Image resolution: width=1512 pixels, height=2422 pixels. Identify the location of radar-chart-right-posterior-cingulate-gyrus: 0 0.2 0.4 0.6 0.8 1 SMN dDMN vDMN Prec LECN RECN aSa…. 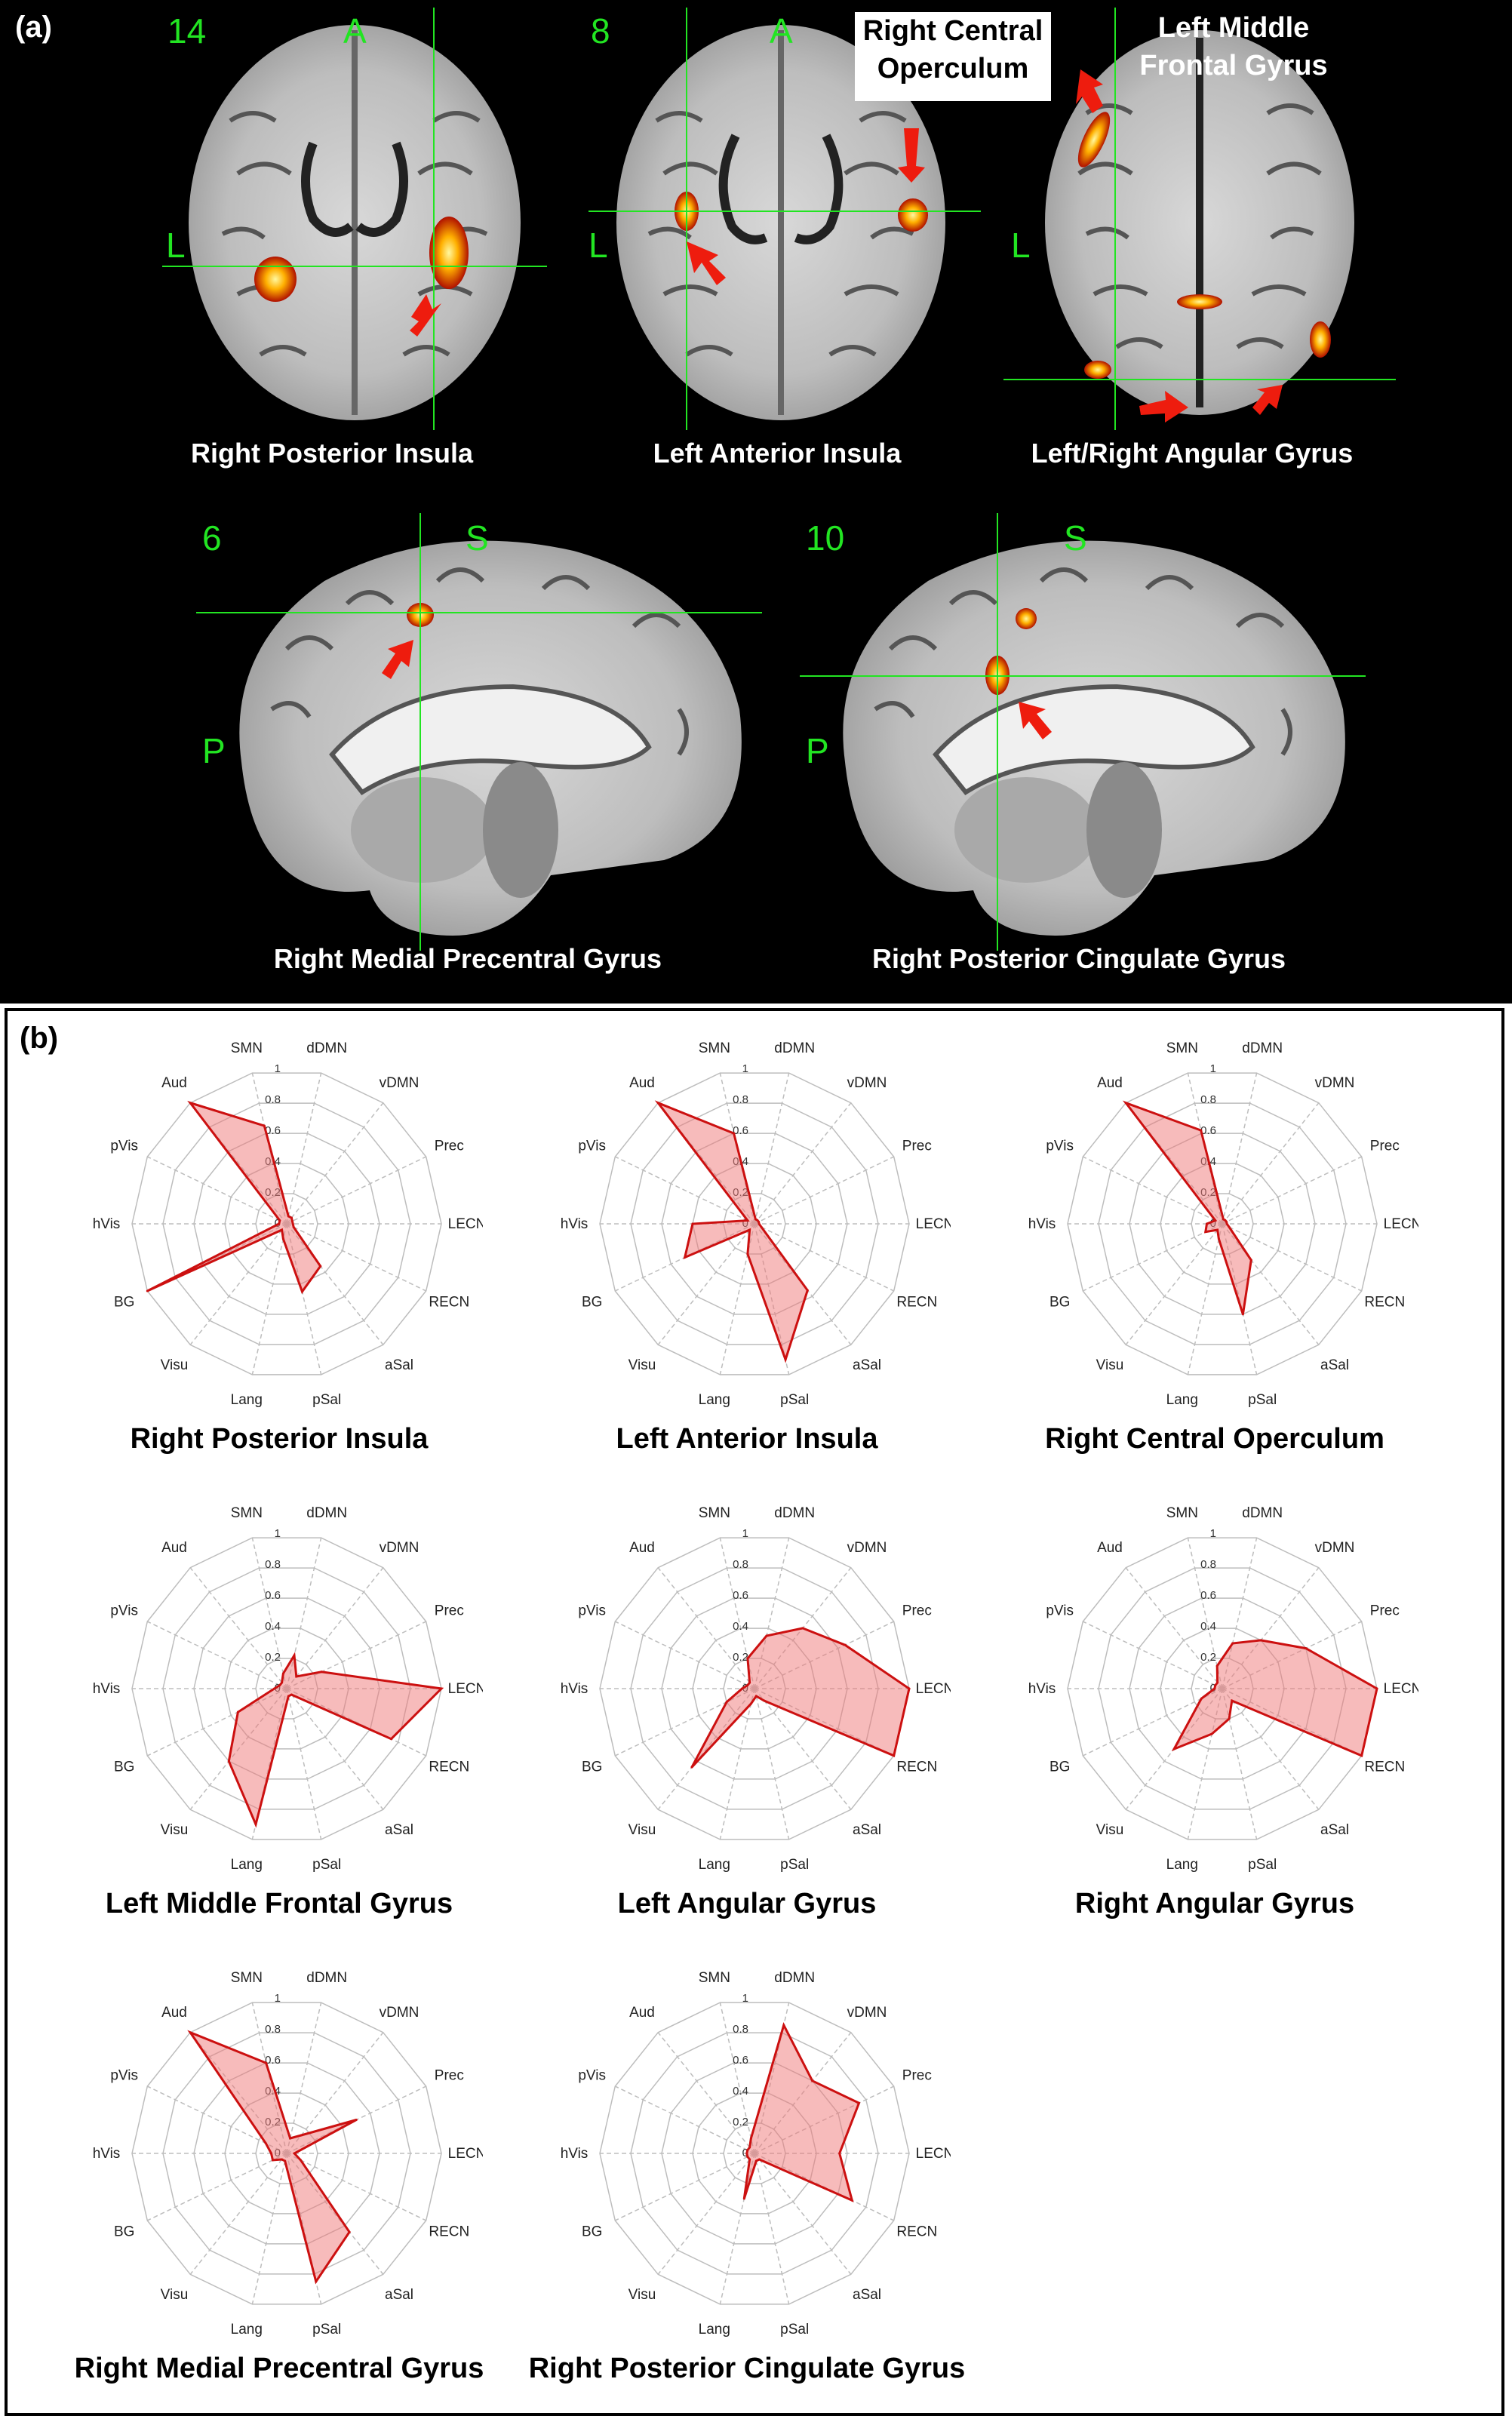
(756, 2154).